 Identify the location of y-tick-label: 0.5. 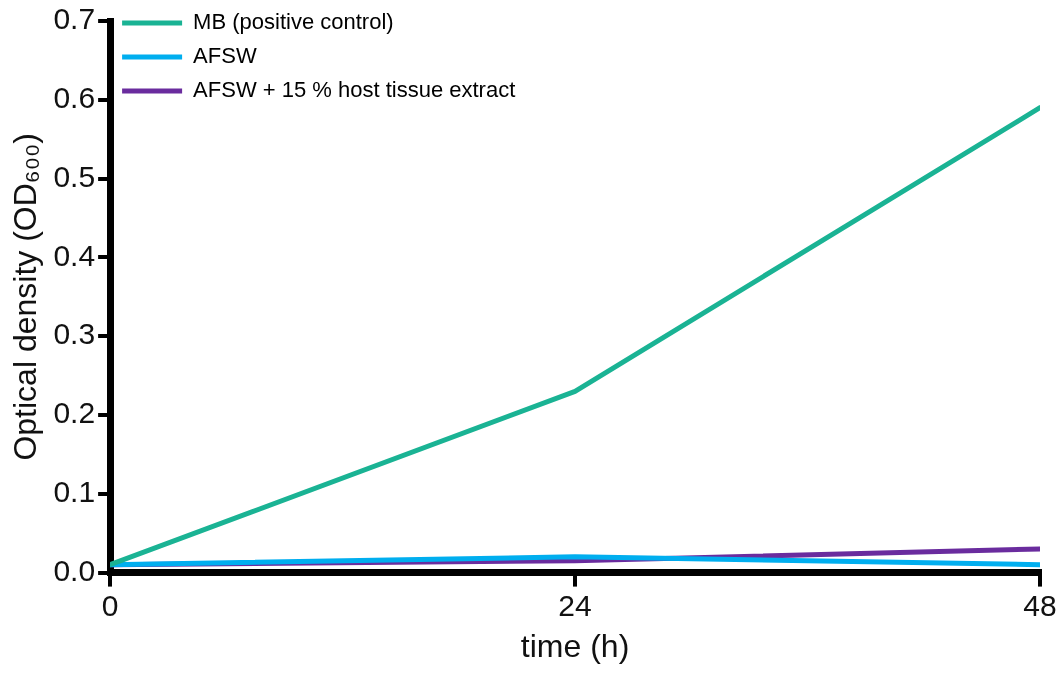
(74, 176).